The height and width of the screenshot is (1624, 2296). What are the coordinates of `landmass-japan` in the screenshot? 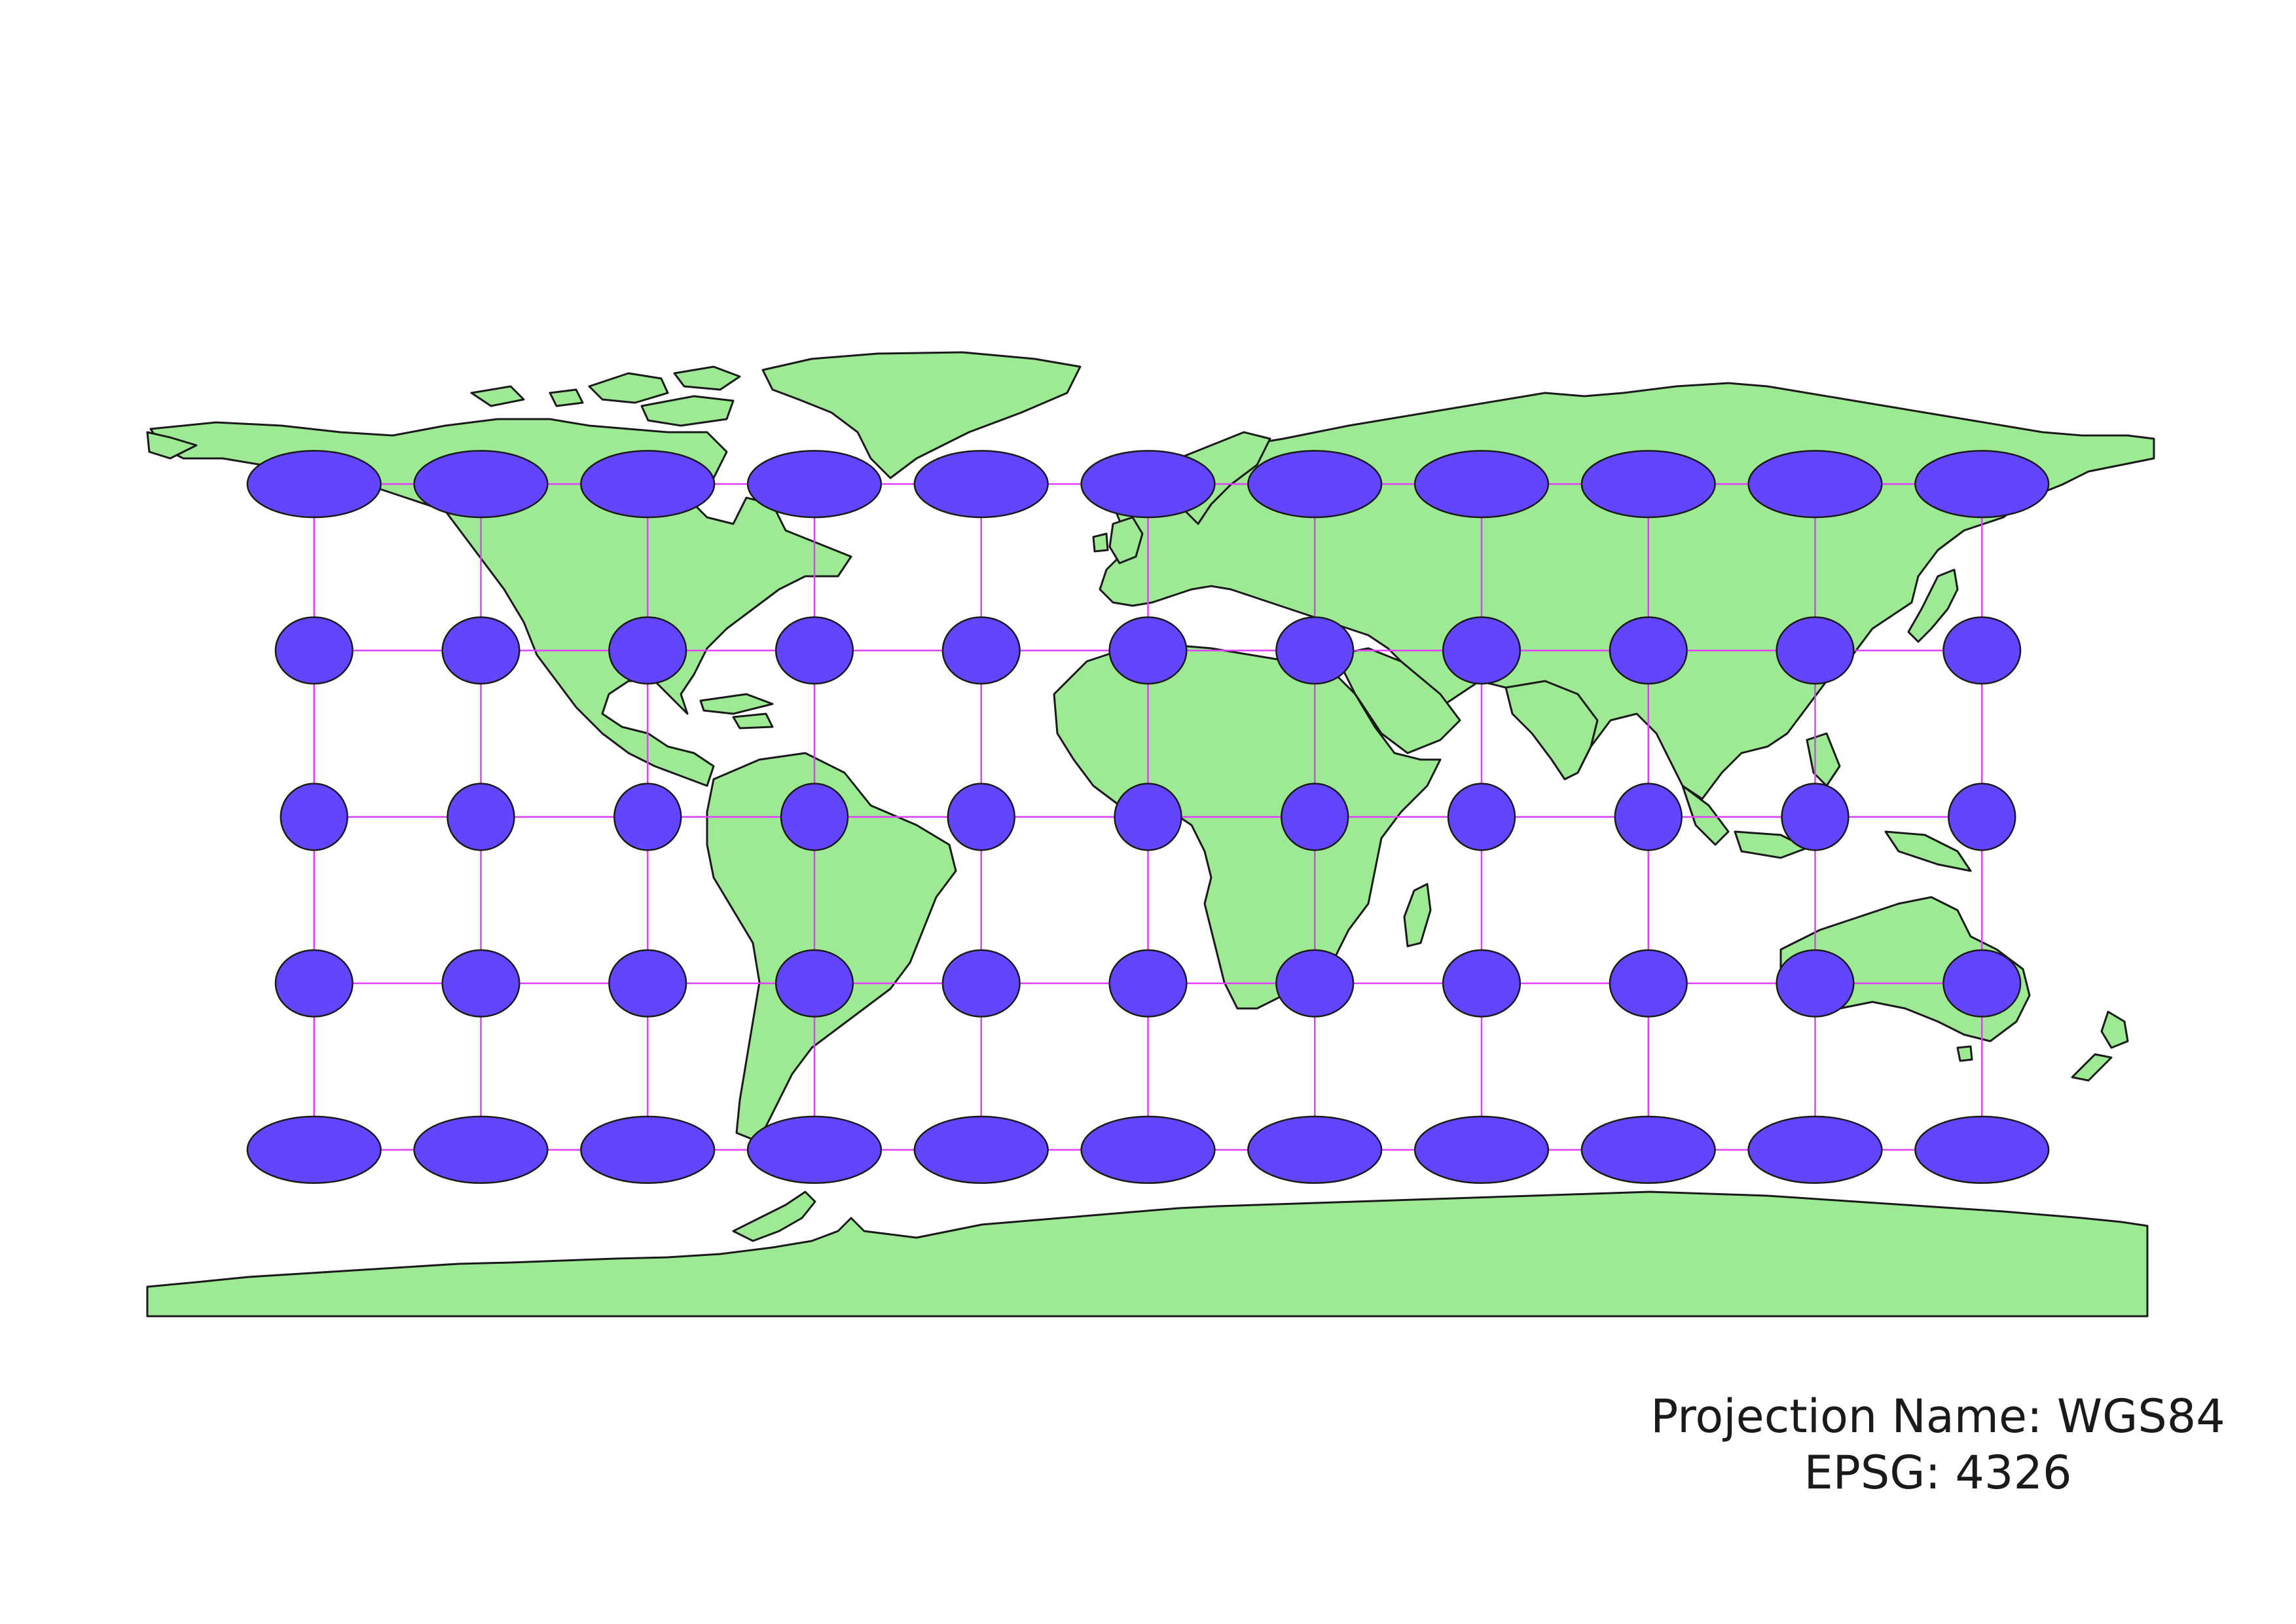 It's located at (1933, 605).